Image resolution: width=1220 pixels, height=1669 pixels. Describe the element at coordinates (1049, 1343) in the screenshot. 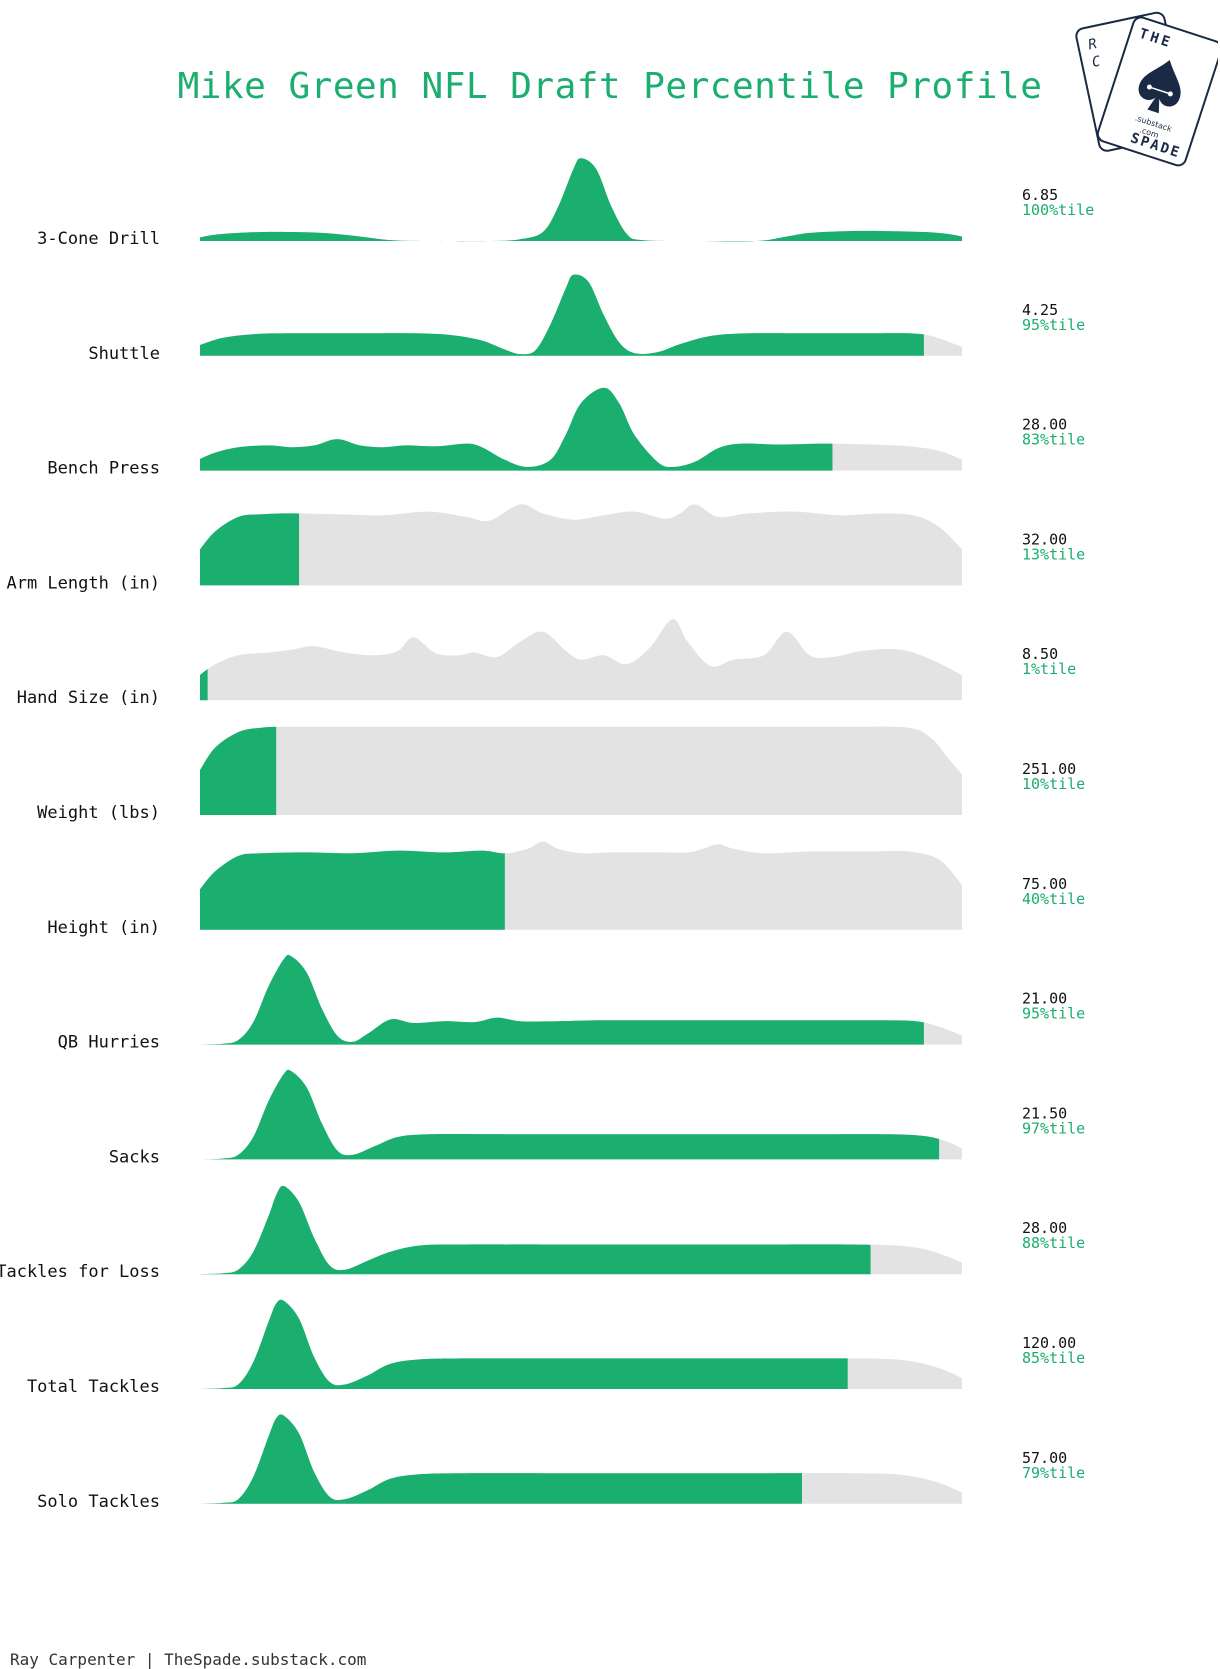

I see `row-value: 120.00` at that location.